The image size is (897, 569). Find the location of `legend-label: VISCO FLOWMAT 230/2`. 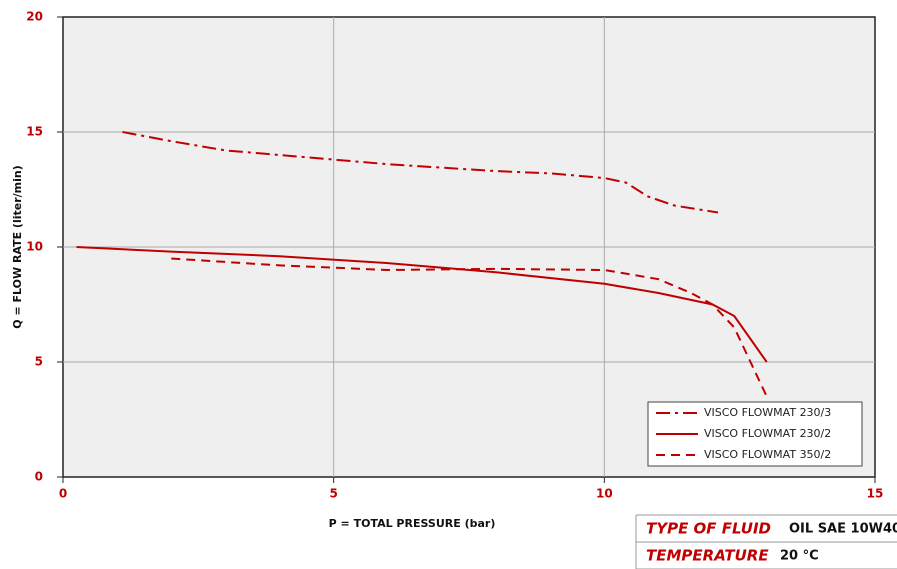

legend-label: VISCO FLOWMAT 230/2 is located at coordinates (767, 433).